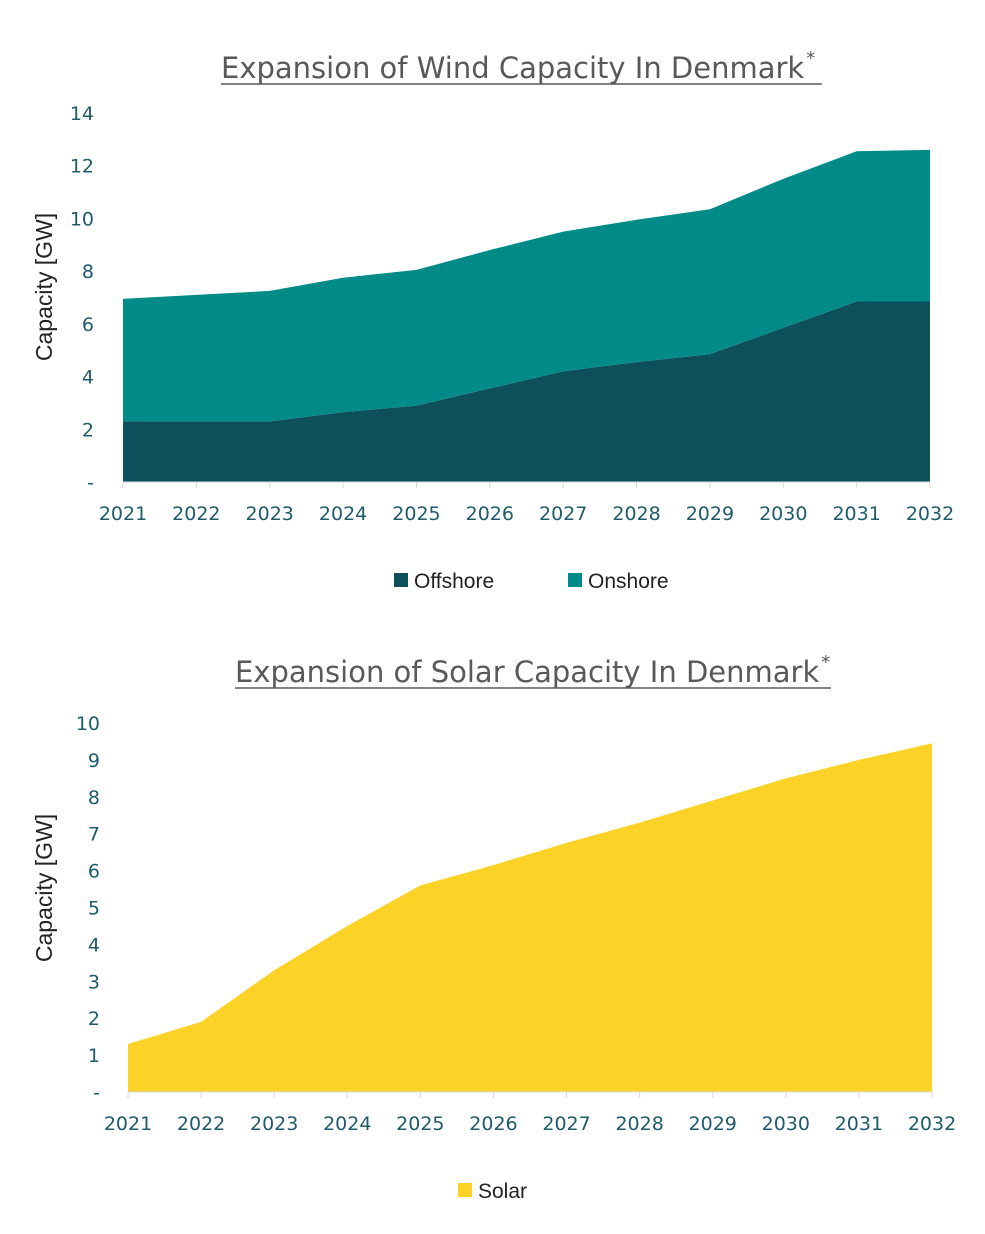 The height and width of the screenshot is (1234, 985). What do you see at coordinates (502, 1191) in the screenshot?
I see `legend-label-solar: Solar` at bounding box center [502, 1191].